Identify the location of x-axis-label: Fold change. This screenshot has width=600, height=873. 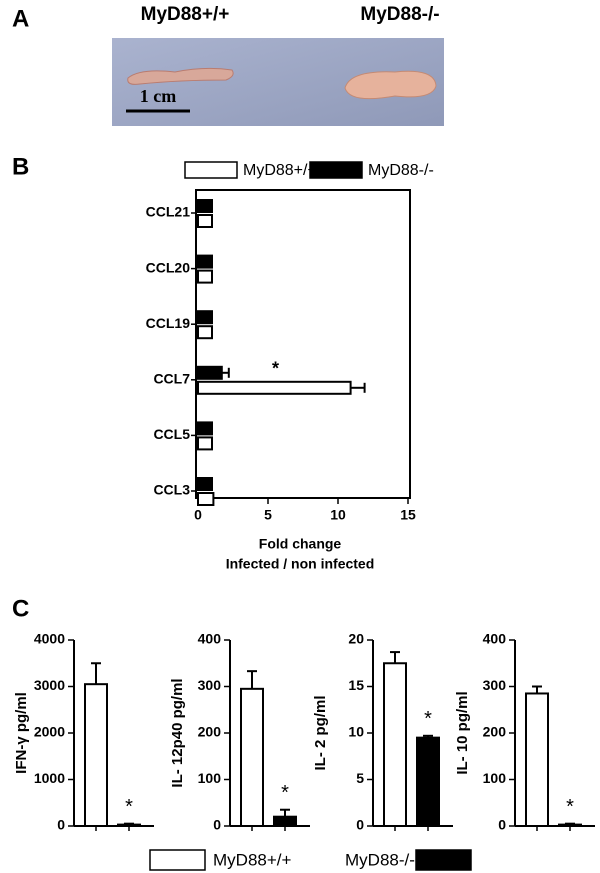
(300, 544).